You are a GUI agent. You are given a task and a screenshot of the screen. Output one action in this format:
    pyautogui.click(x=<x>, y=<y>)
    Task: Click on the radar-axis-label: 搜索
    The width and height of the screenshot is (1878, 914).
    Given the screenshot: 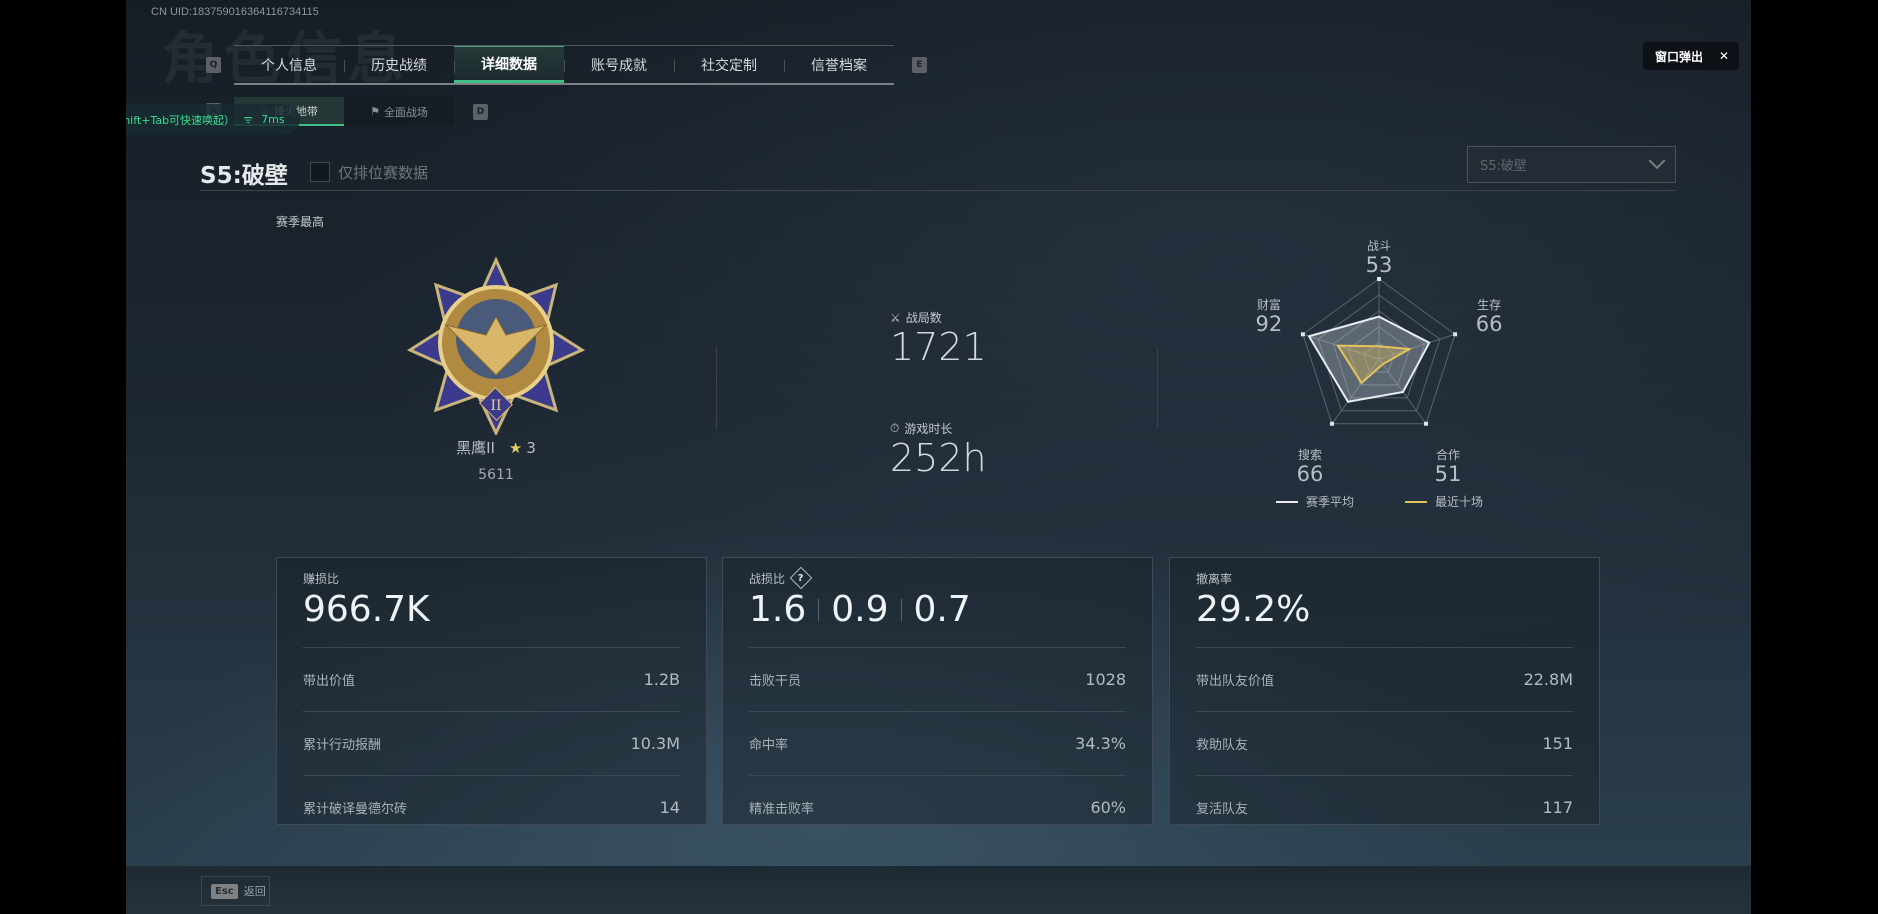 What is the action you would take?
    pyautogui.click(x=1309, y=454)
    